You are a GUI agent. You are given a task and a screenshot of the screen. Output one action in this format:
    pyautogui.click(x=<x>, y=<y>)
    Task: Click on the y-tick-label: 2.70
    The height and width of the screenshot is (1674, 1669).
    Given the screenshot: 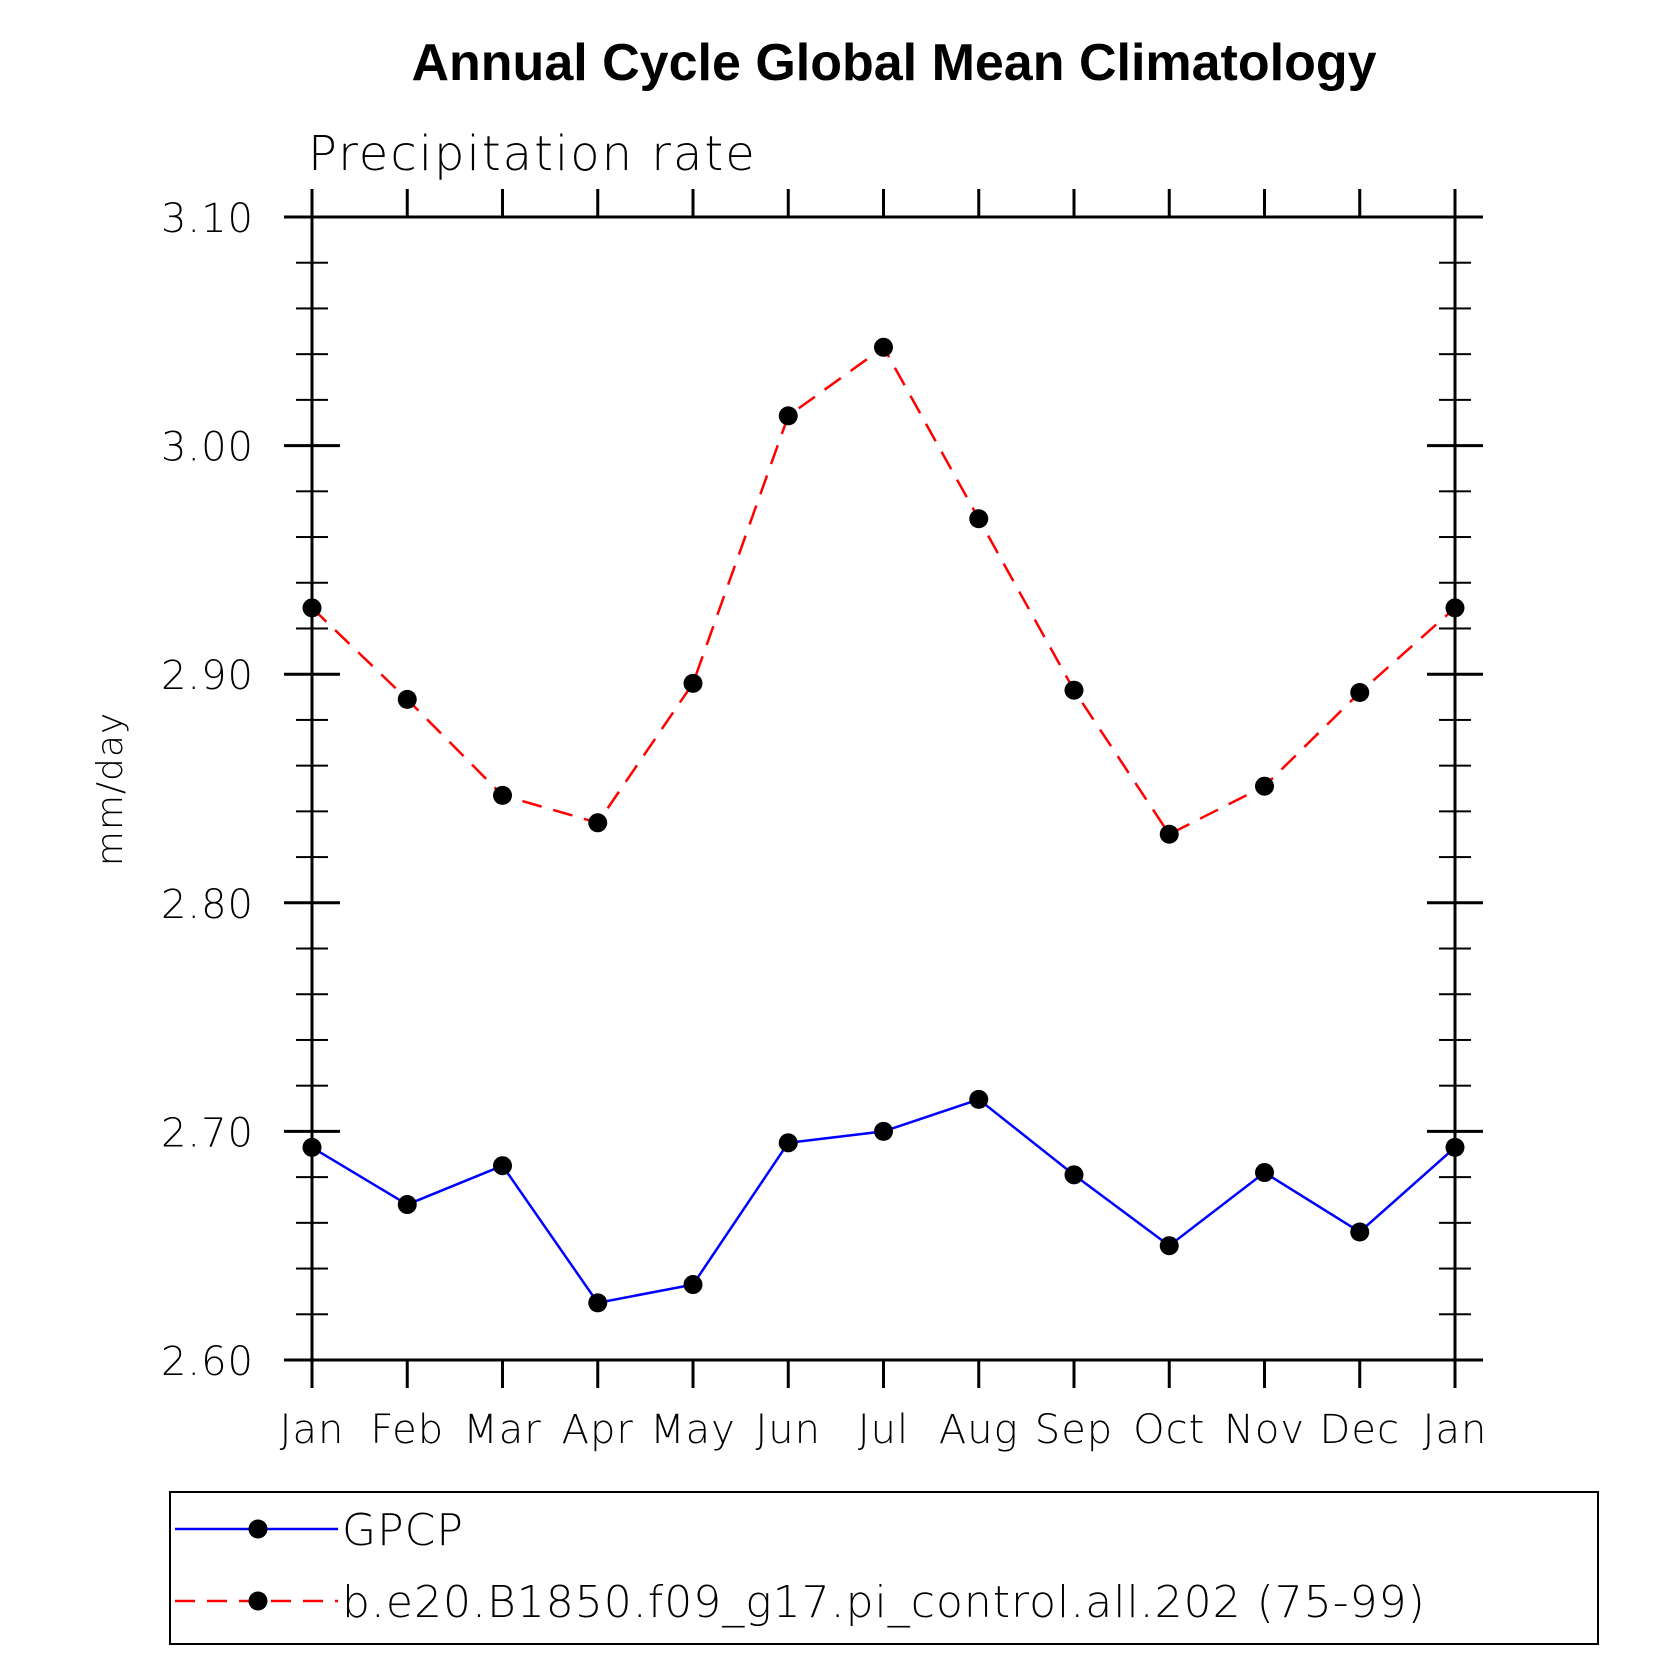 What is the action you would take?
    pyautogui.click(x=207, y=1133)
    